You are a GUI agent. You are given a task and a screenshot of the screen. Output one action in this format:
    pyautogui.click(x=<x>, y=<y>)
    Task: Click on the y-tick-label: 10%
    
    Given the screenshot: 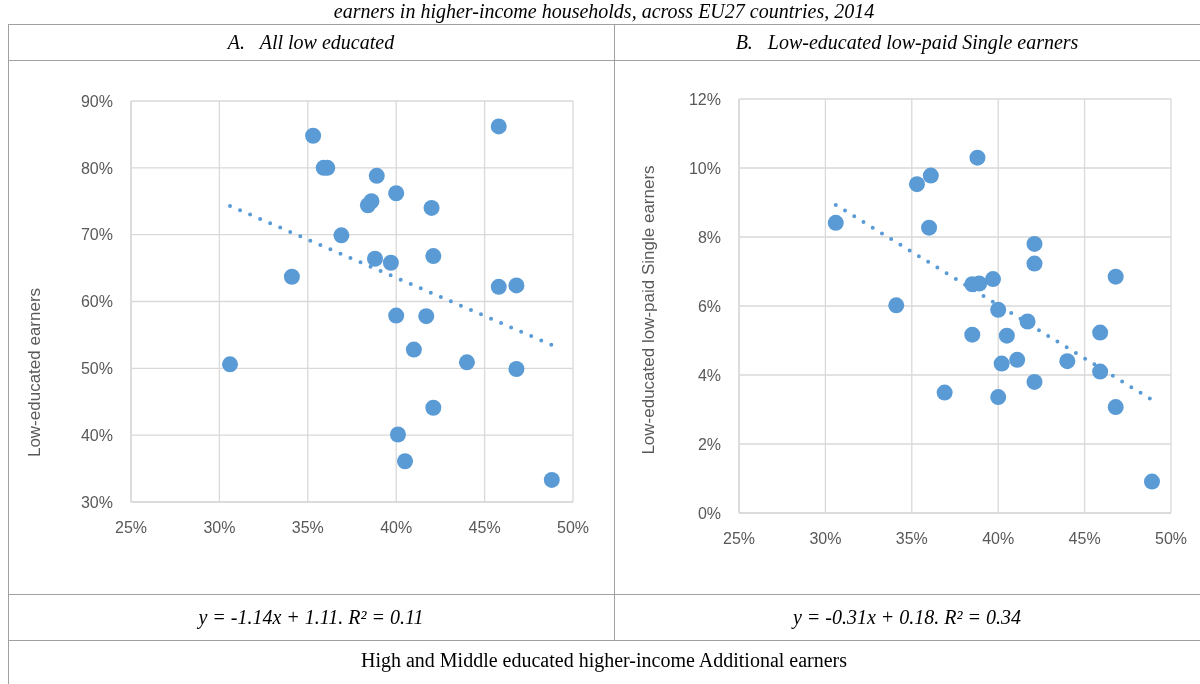 What is the action you would take?
    pyautogui.click(x=704, y=168)
    